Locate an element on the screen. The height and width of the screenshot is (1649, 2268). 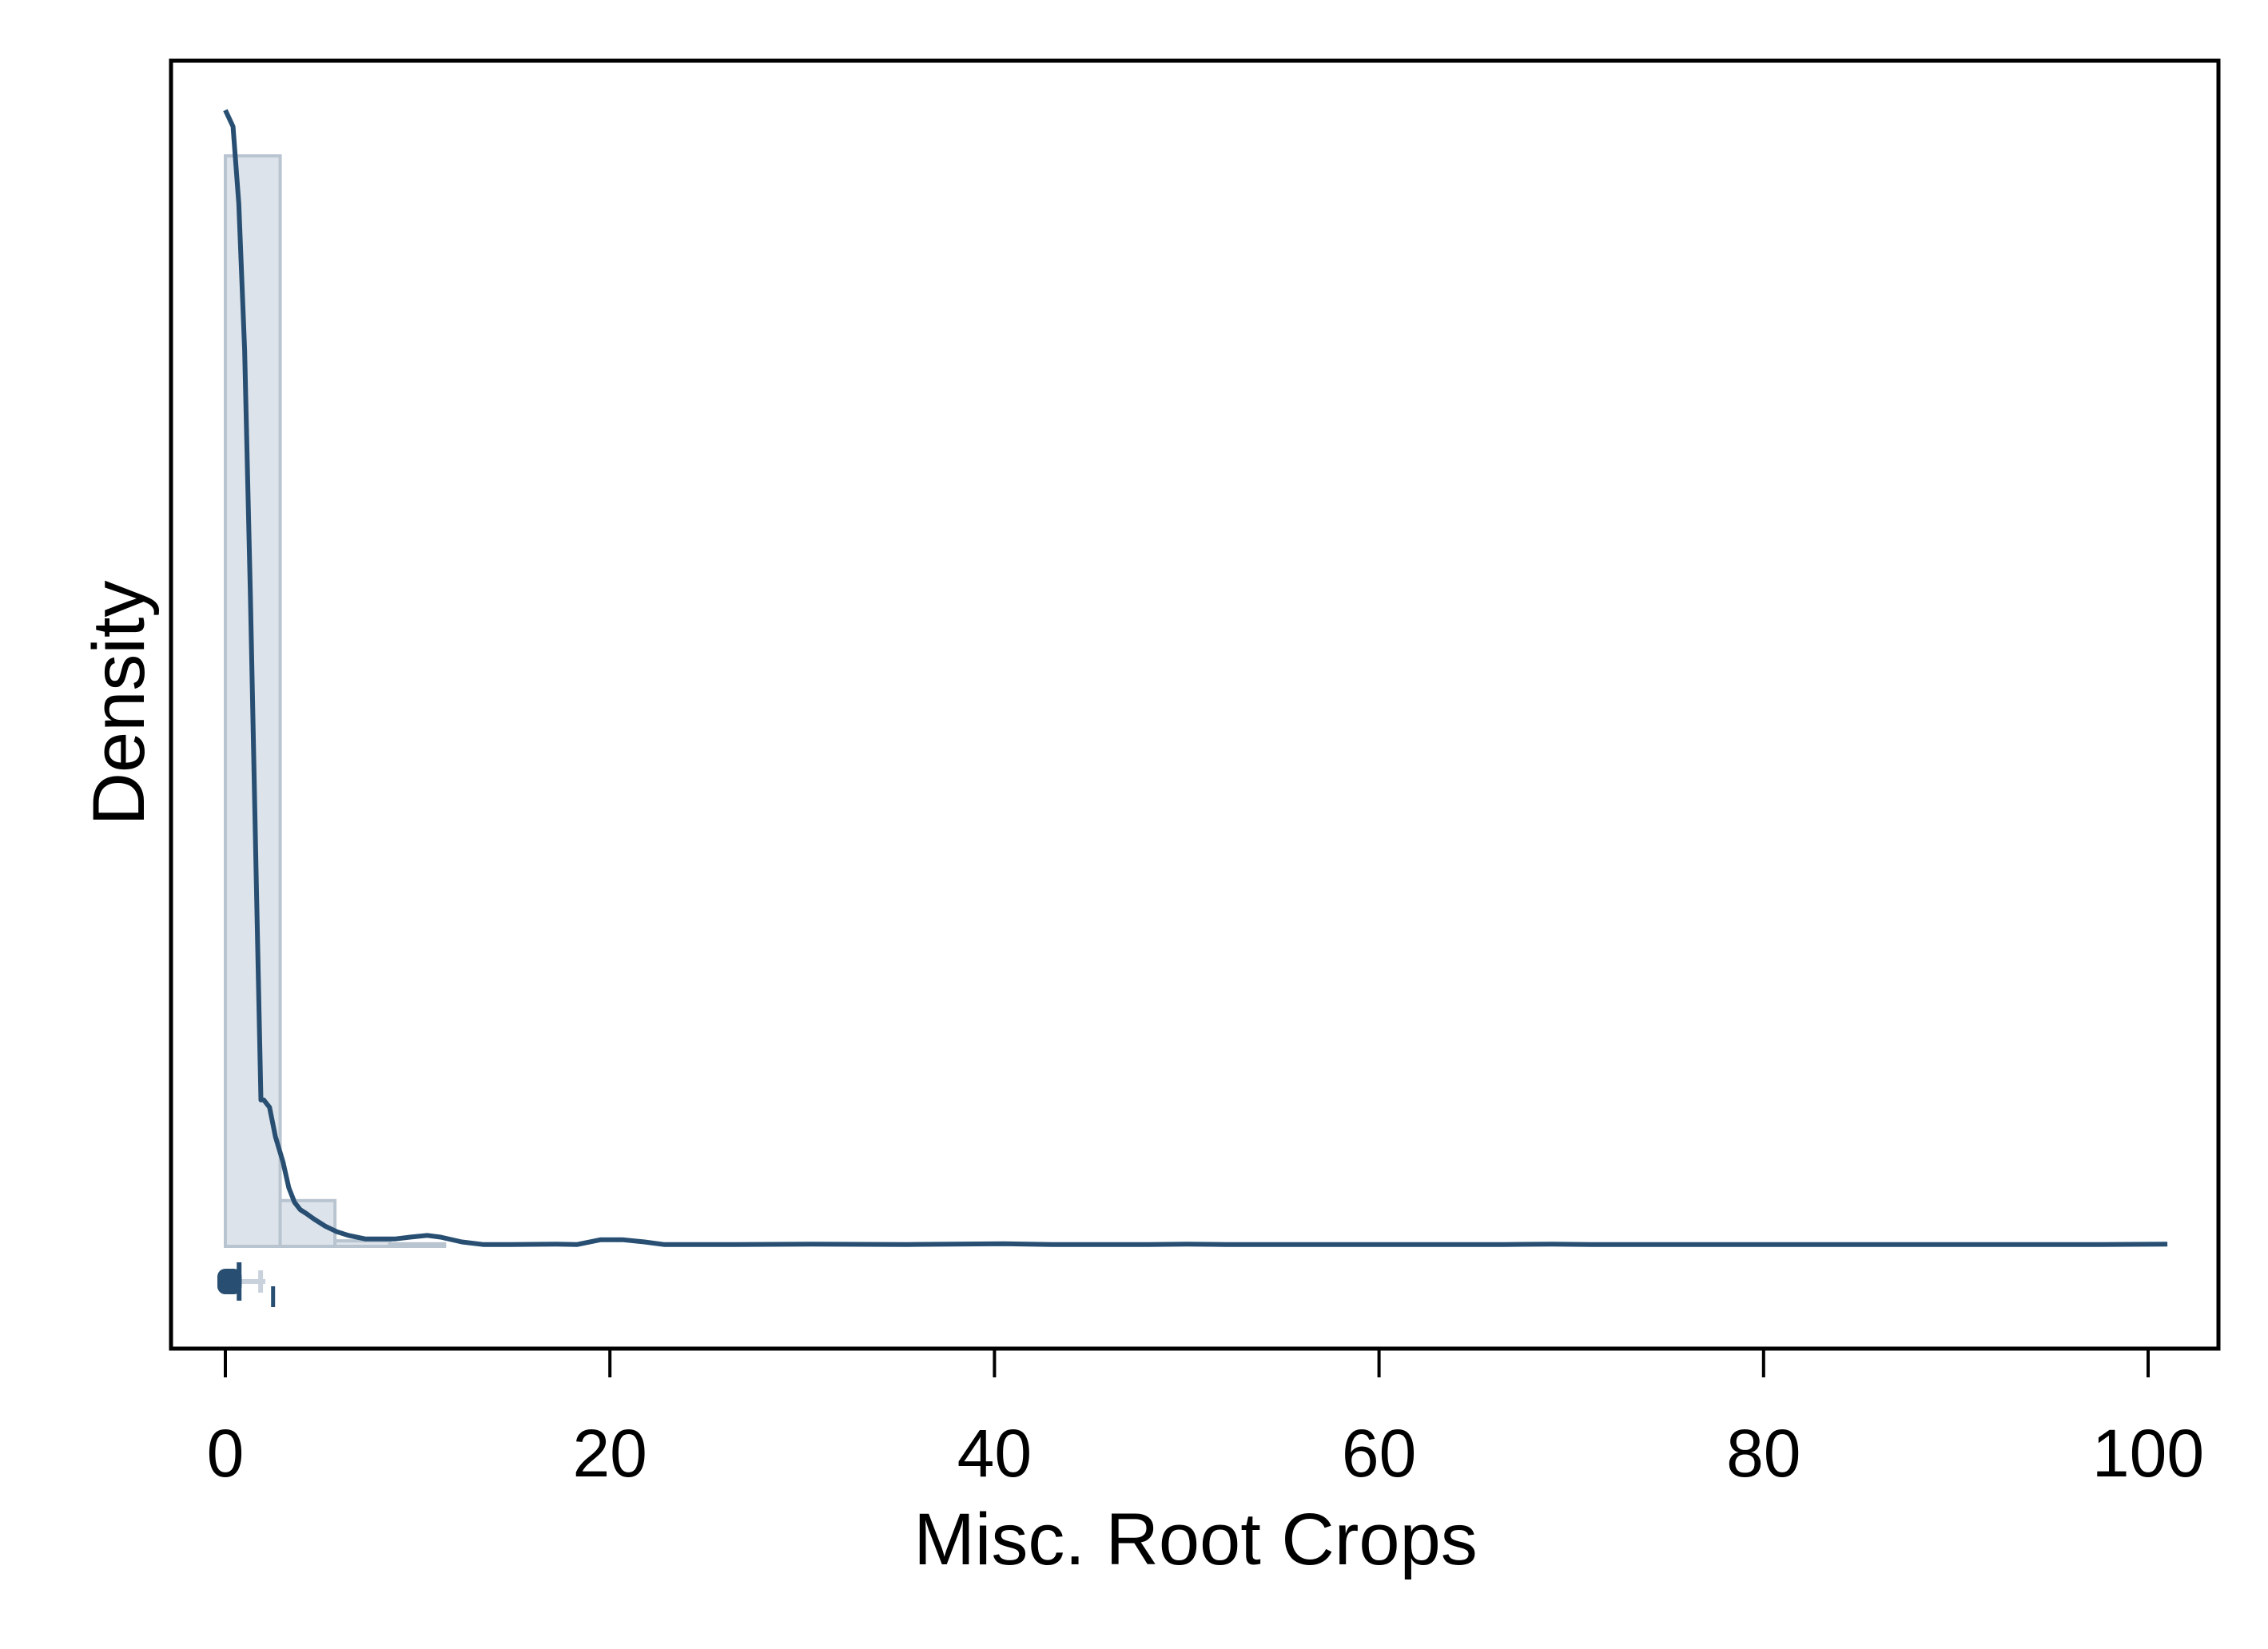
x-tick-label: 20 is located at coordinates (609, 1453).